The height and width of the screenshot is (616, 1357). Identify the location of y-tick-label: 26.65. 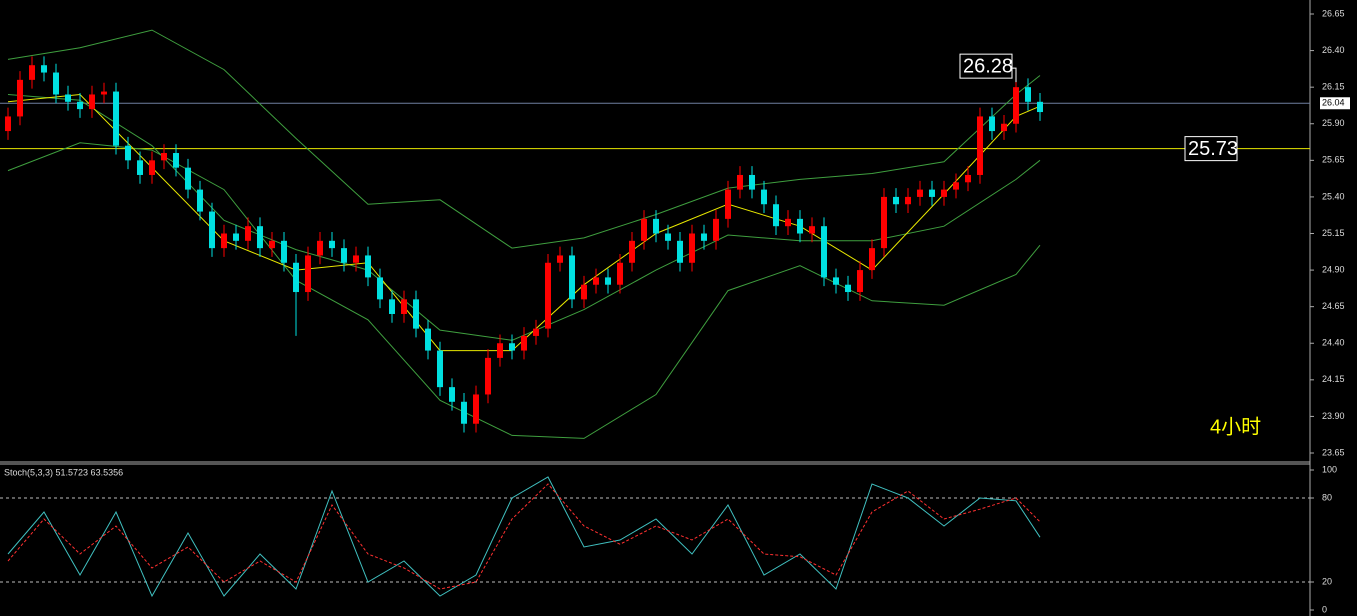
(1333, 13).